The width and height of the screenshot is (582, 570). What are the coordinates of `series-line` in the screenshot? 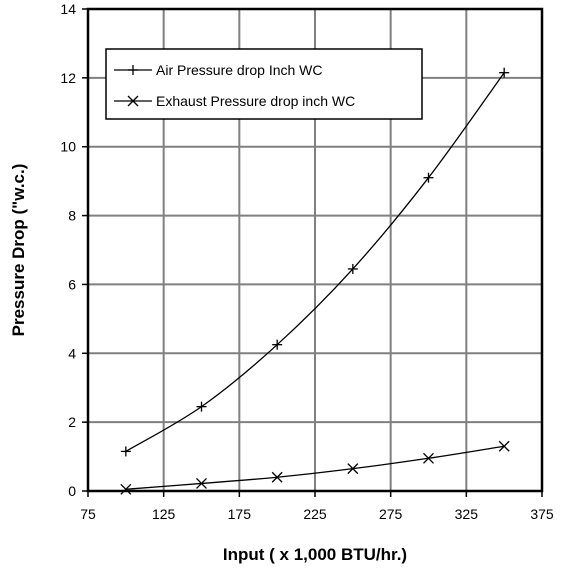 It's located at (315, 467).